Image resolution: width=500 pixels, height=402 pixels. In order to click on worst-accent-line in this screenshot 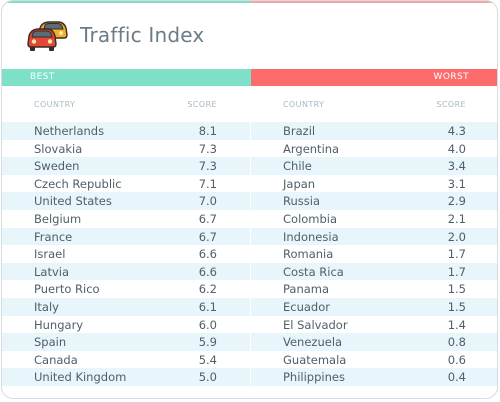, I will do `click(374, 2)`.